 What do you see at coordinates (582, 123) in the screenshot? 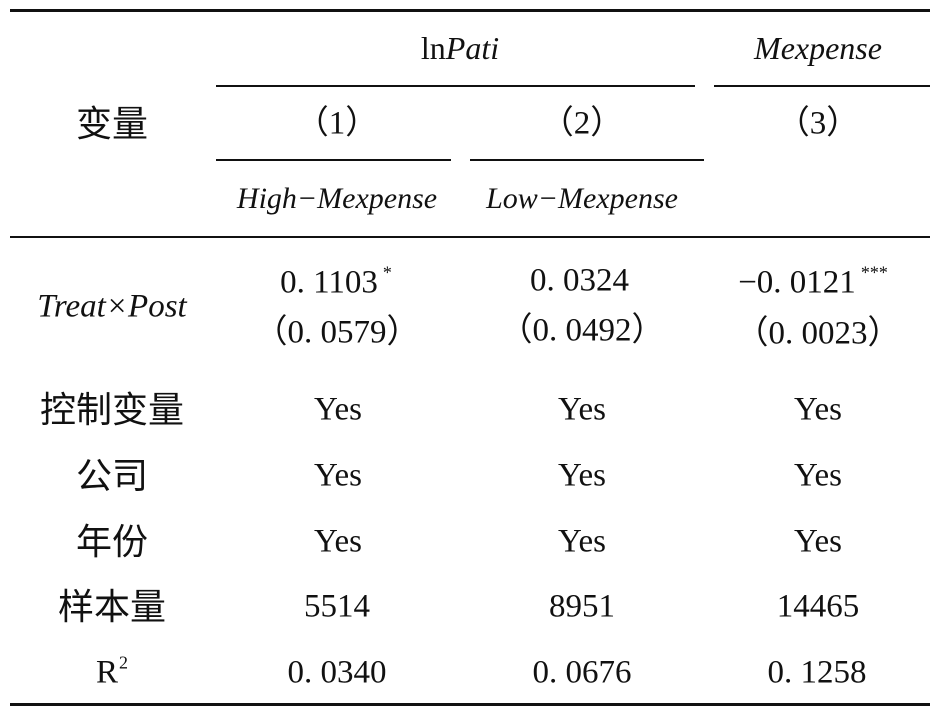
I see `column-2-header: （2）` at bounding box center [582, 123].